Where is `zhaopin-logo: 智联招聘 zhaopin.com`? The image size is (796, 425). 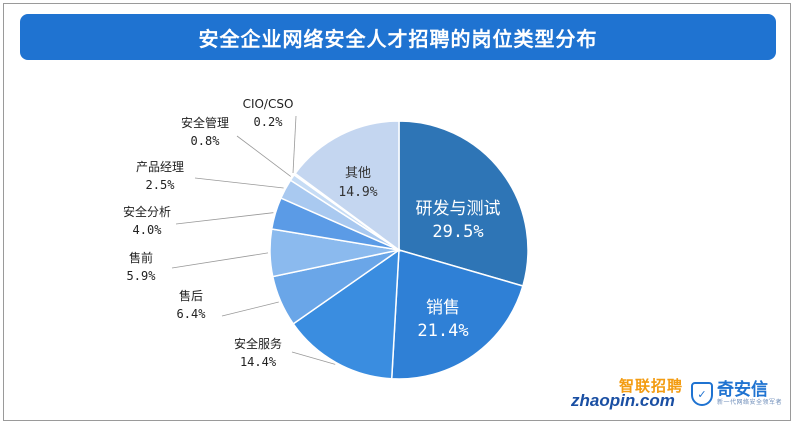 zhaopin-logo: 智联招聘 zhaopin.com is located at coordinates (627, 394).